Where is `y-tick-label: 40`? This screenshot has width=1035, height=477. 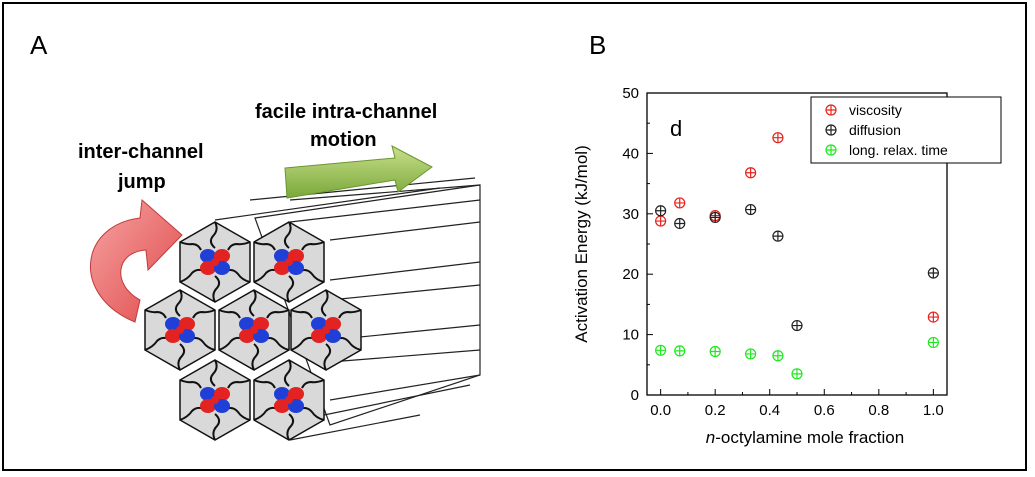
y-tick-label: 40 is located at coordinates (630, 153).